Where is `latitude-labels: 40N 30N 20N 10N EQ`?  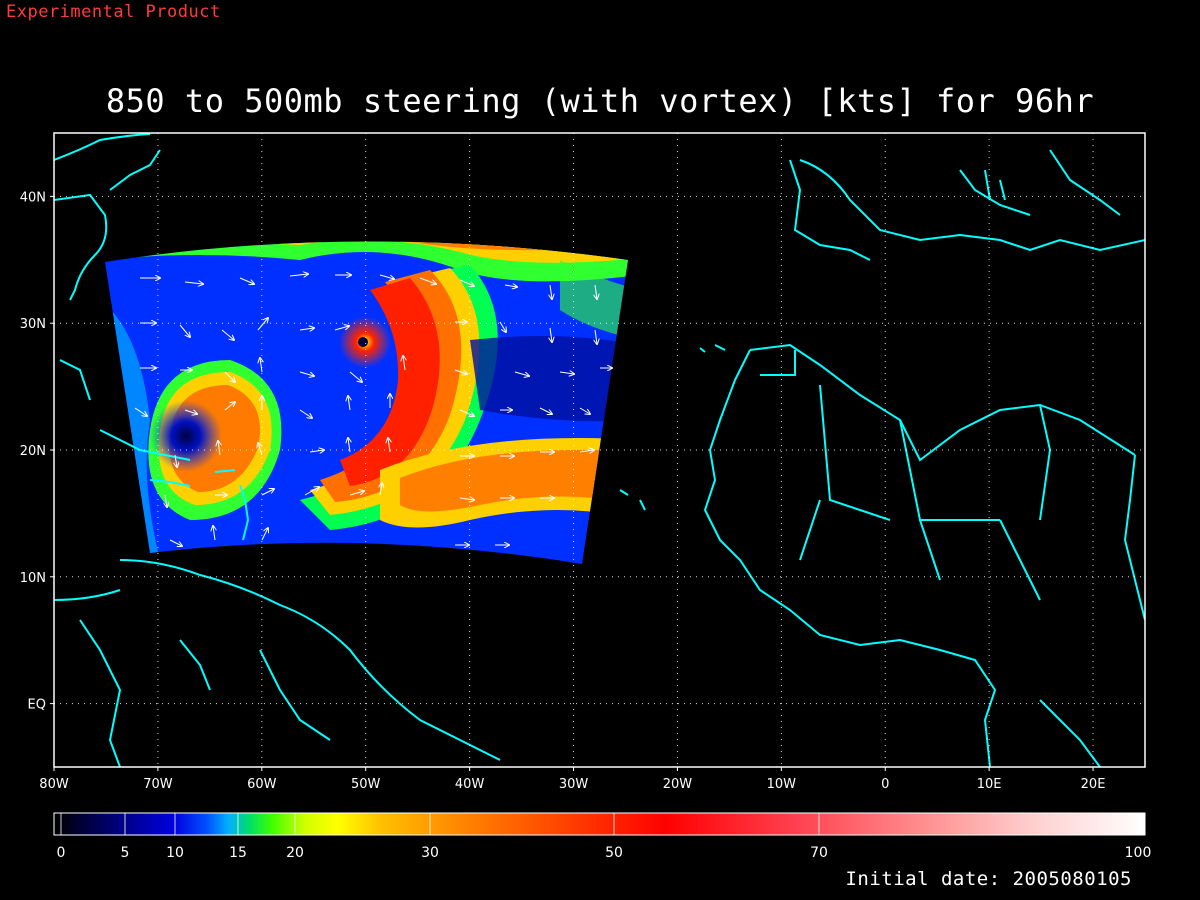 latitude-labels: 40N 30N 20N 10N EQ is located at coordinates (37, 451).